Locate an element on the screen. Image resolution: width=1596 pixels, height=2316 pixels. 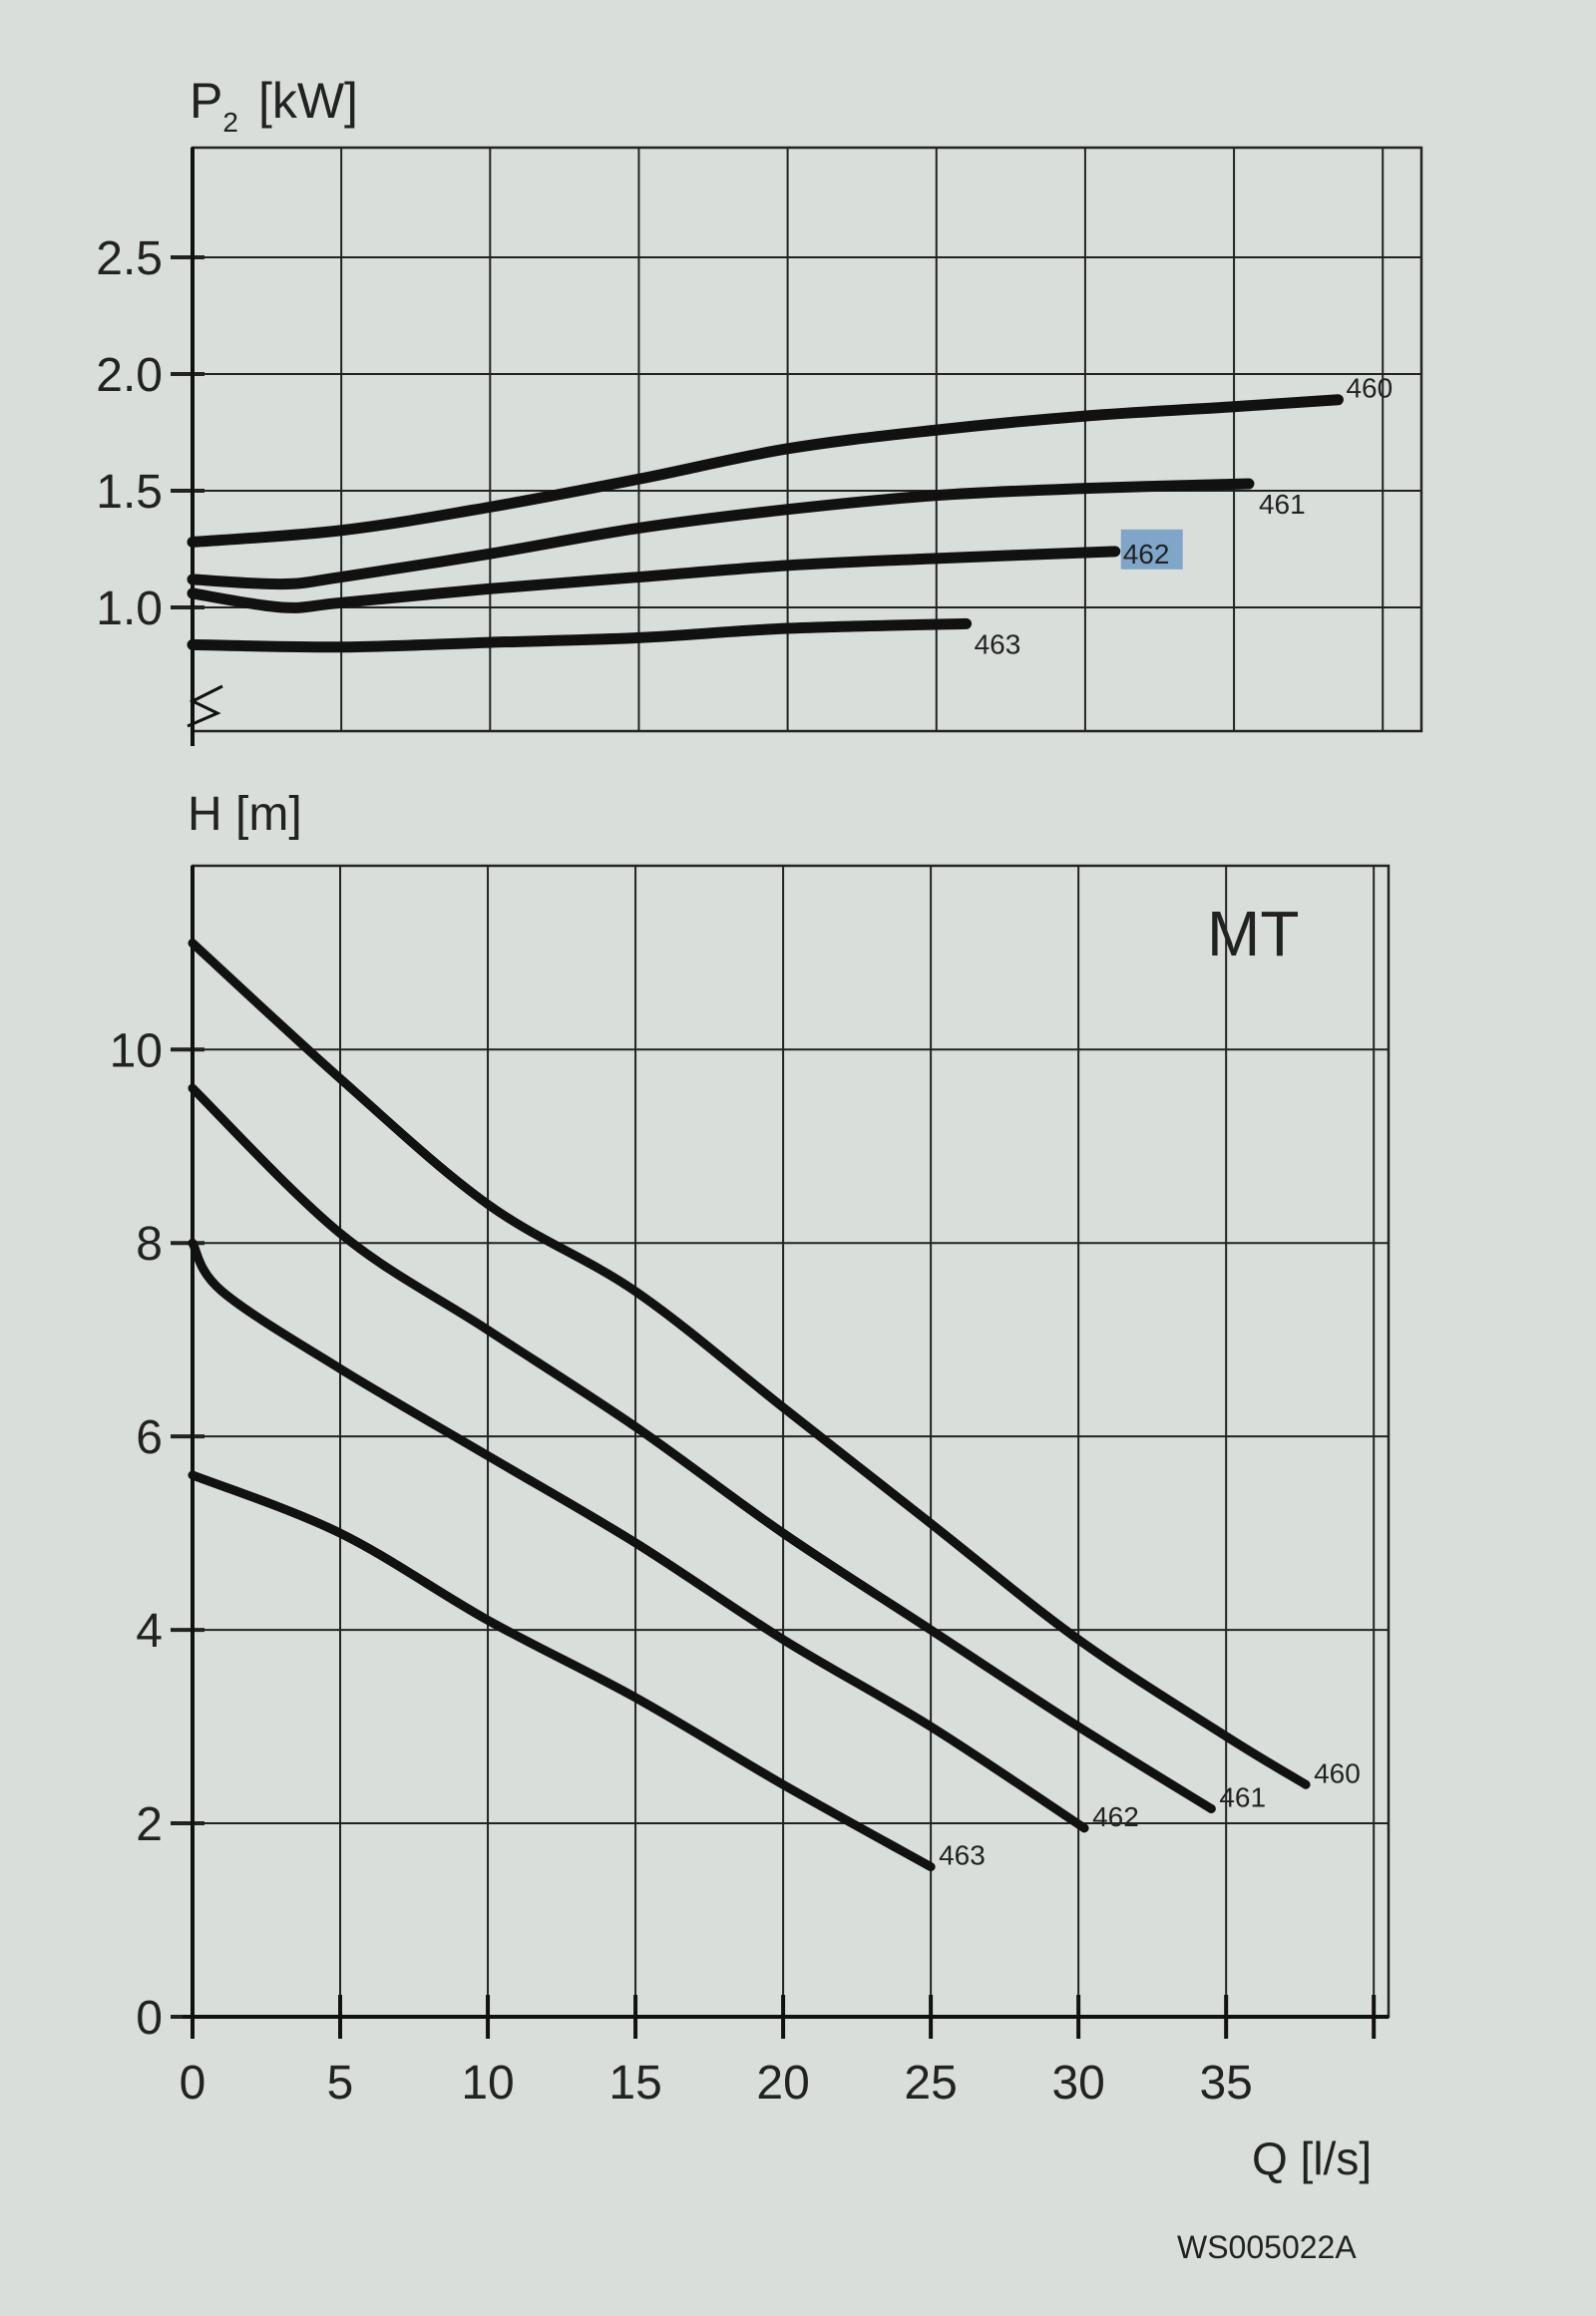
y-tick-label: 1.5 is located at coordinates (129, 492).